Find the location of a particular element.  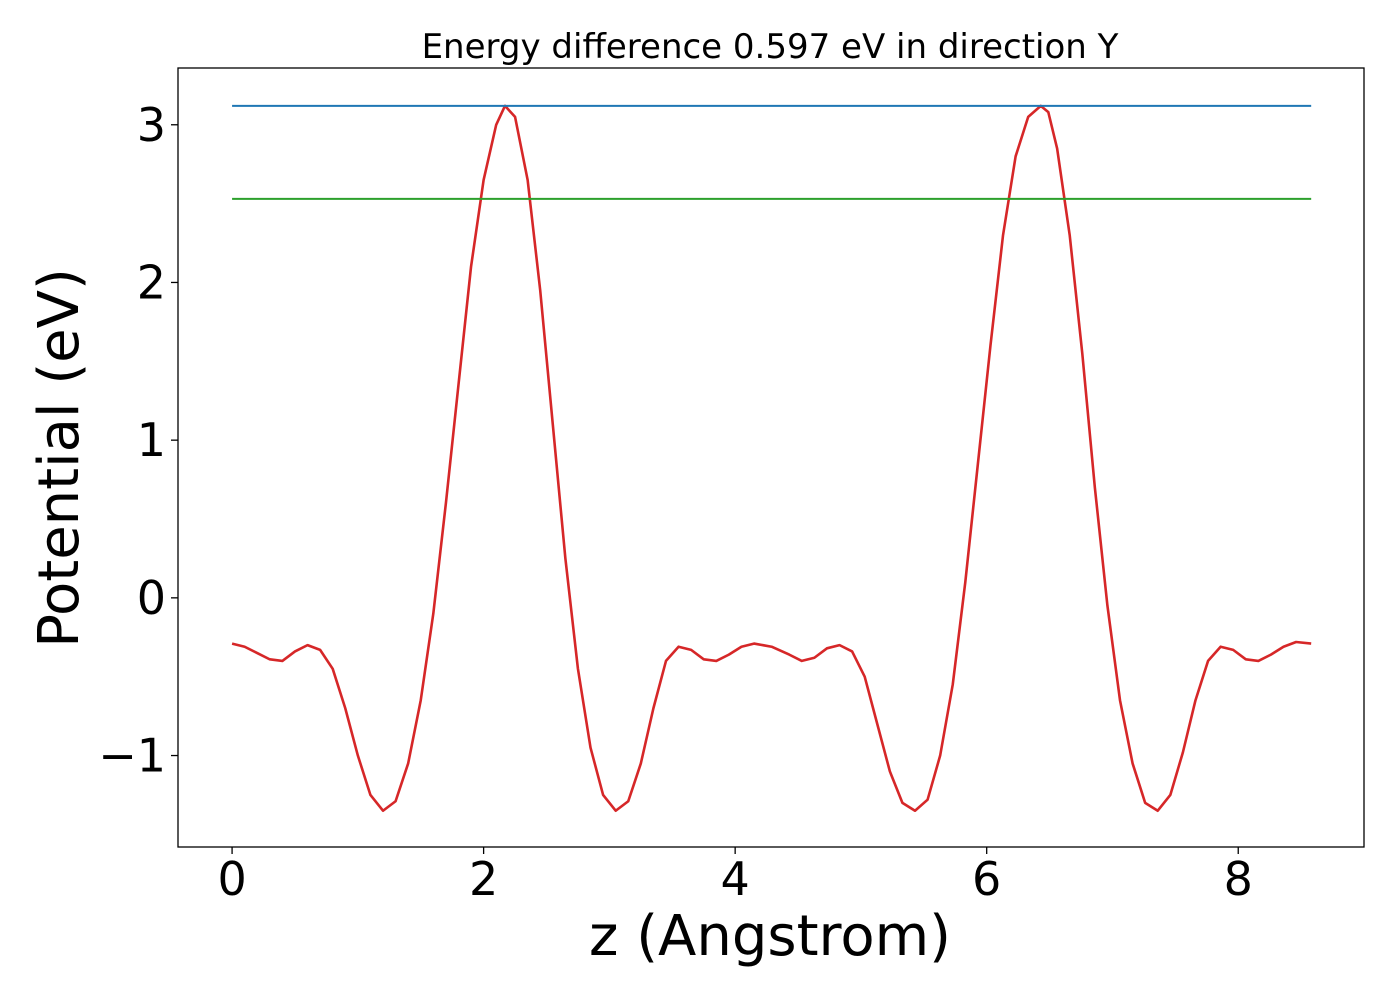

x-tick-label: 0 is located at coordinates (231, 879).